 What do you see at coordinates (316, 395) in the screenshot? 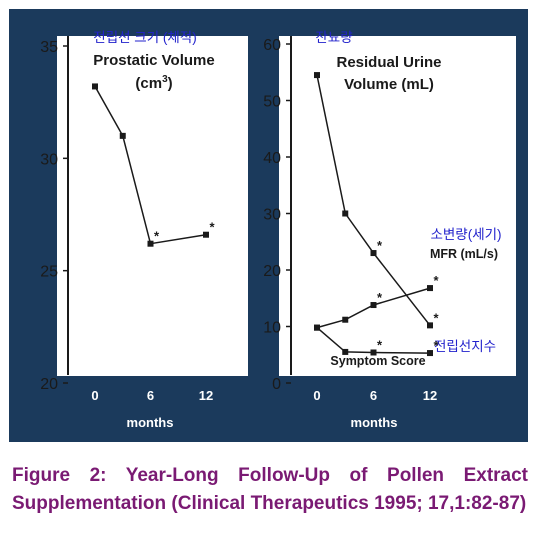
I see `right-x-tick-label: 0` at bounding box center [316, 395].